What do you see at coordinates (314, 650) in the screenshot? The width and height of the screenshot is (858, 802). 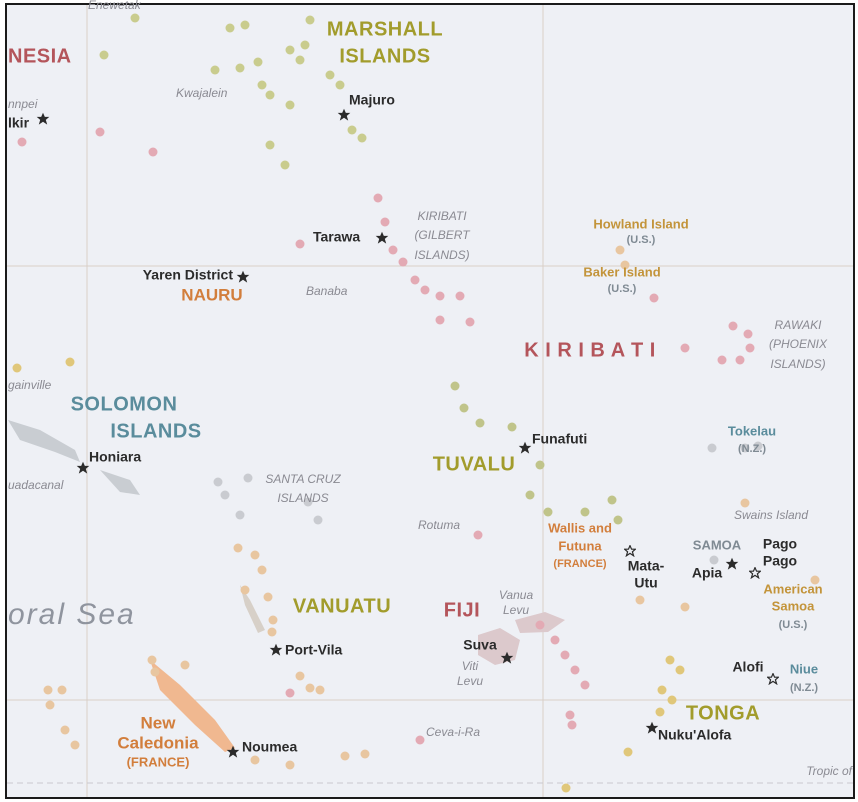 I see `capital-label: Port-Vila` at bounding box center [314, 650].